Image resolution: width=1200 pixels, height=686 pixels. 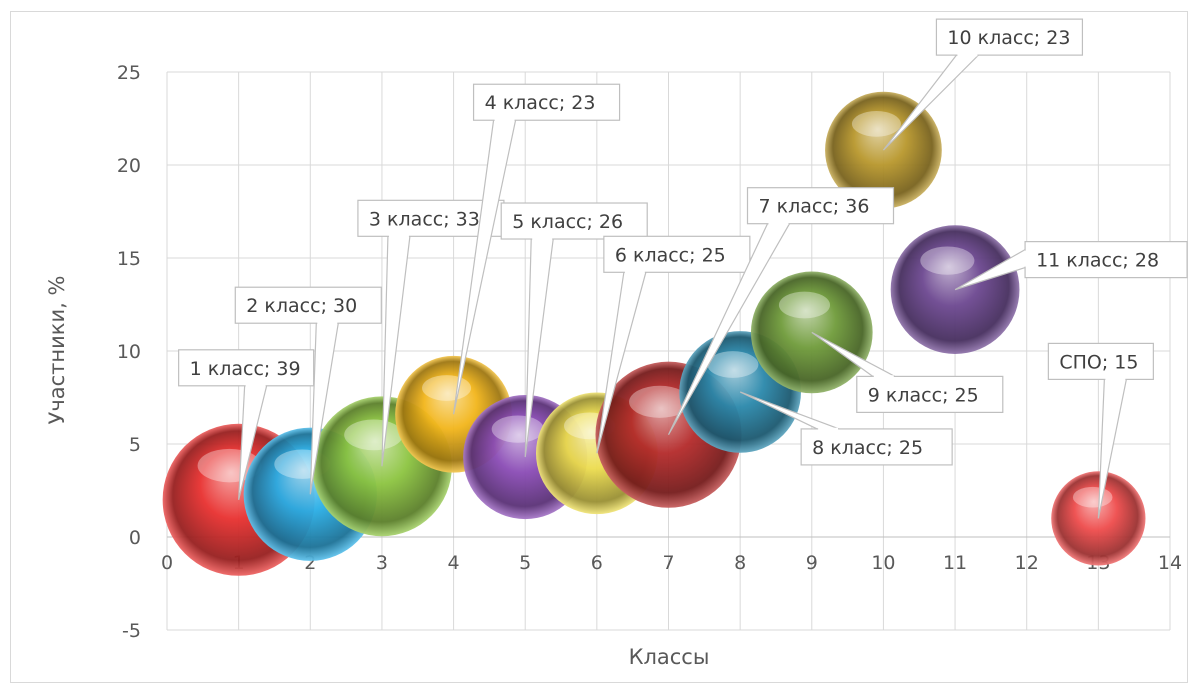 I want to click on x-tick-label: 12, so click(x=1027, y=563).